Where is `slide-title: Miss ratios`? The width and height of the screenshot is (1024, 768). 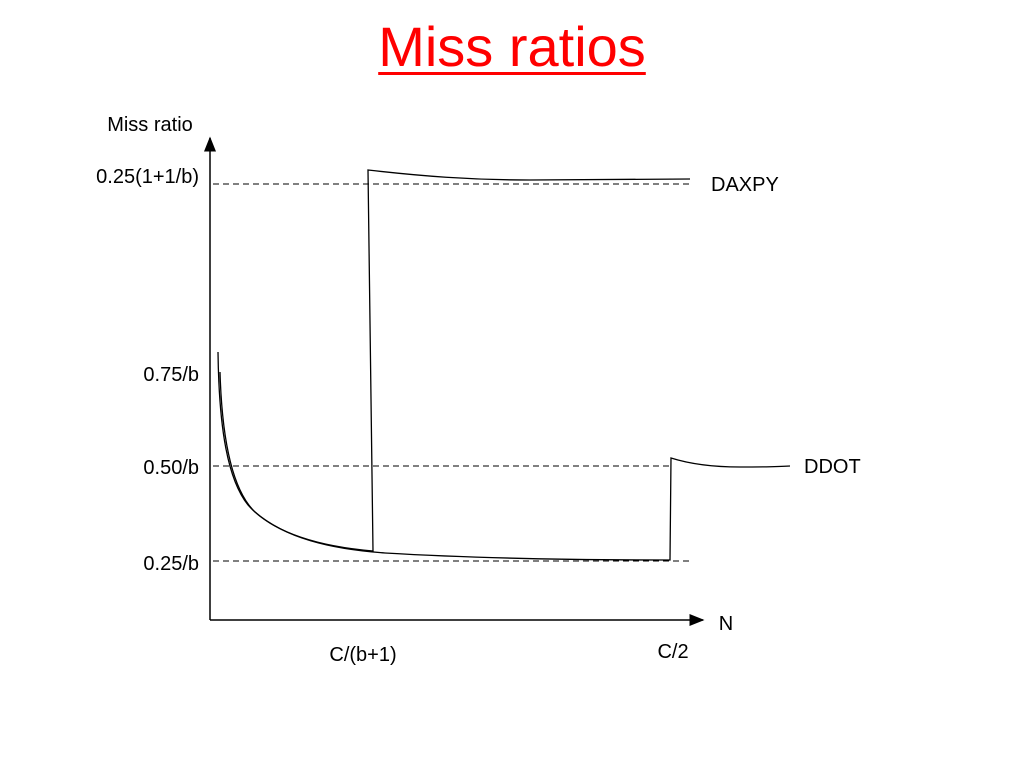 slide-title: Miss ratios is located at coordinates (512, 46).